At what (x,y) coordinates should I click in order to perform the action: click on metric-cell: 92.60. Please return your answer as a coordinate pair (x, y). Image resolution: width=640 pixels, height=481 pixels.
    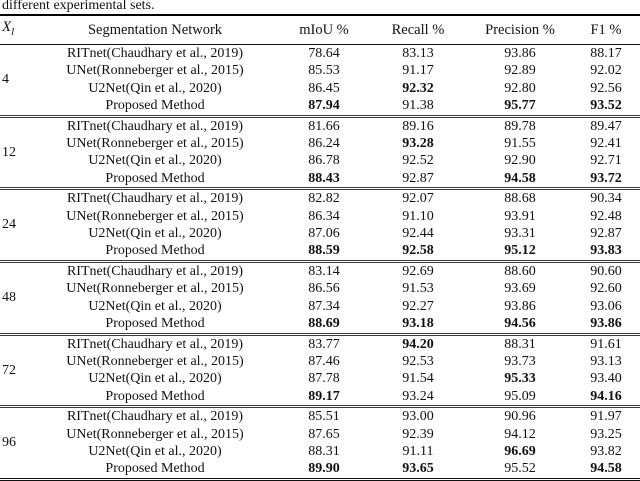
    Looking at the image, I should click on (606, 289).